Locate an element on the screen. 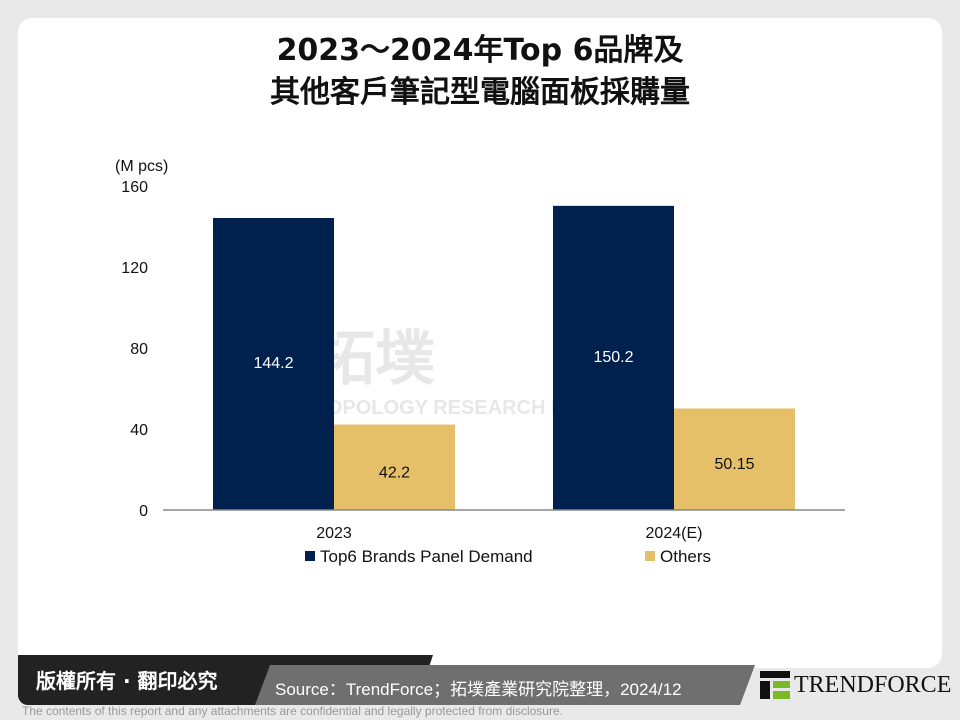  y-tick-label: 160 is located at coordinates (134, 187).